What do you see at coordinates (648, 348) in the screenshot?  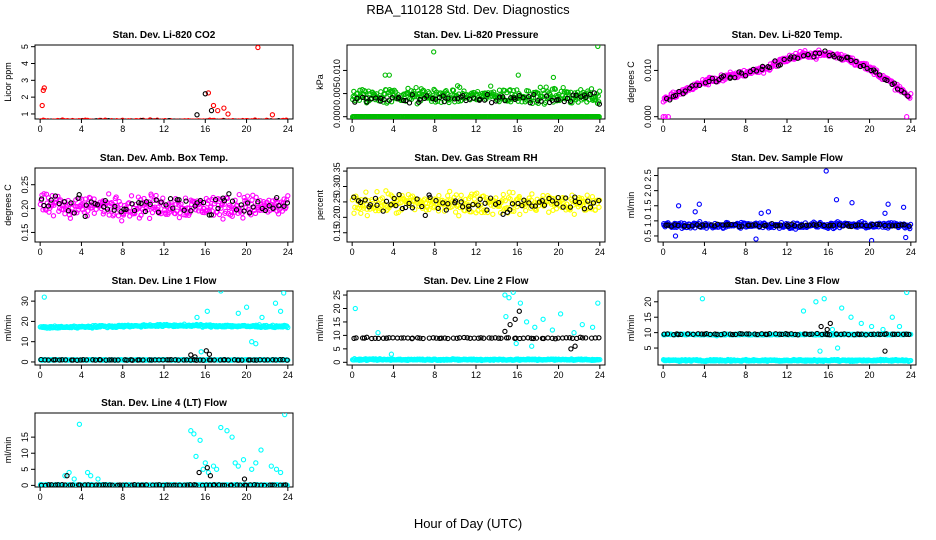 I see `y-tick-label: 5` at bounding box center [648, 348].